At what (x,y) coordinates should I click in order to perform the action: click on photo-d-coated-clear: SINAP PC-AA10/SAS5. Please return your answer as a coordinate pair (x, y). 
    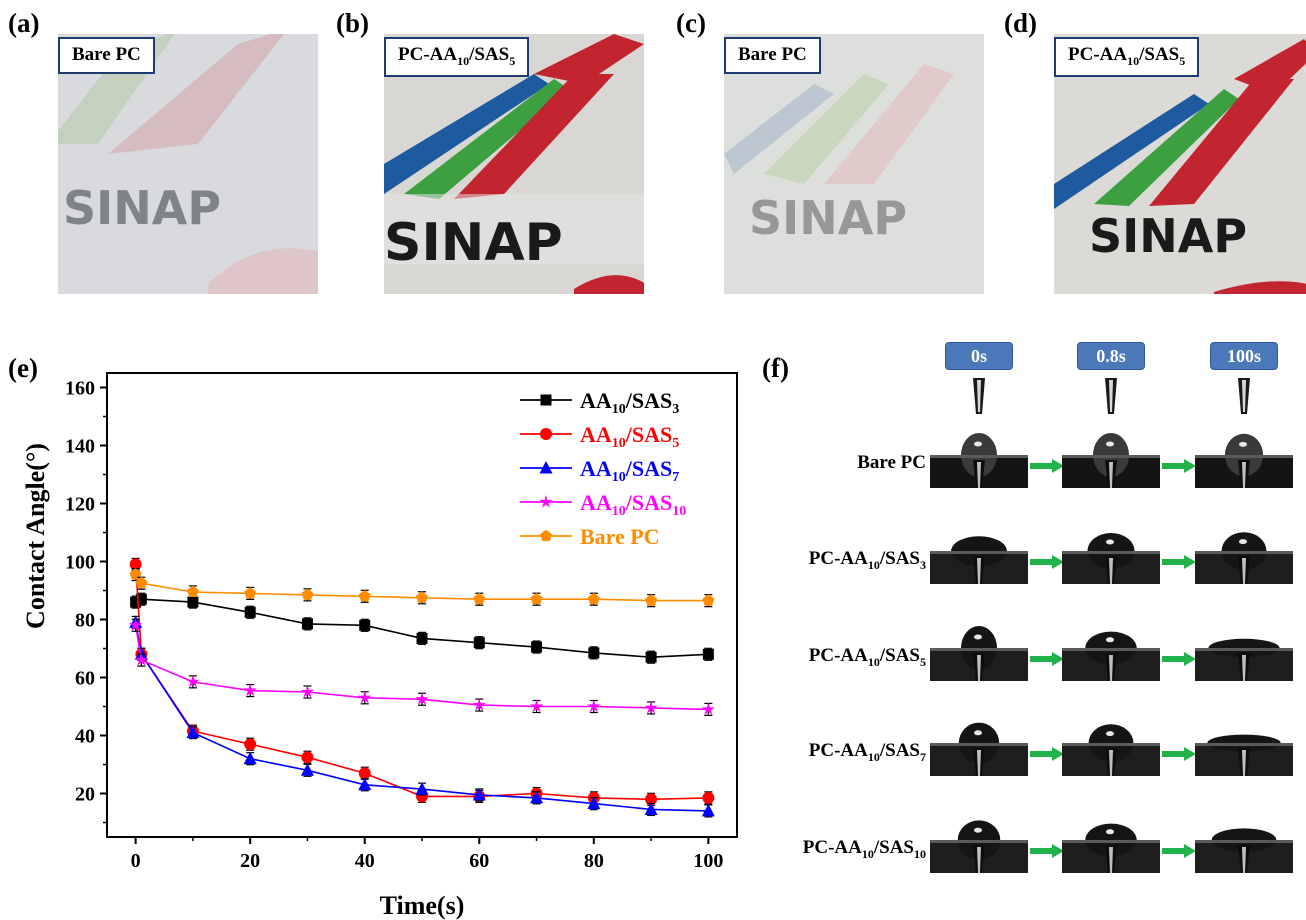
    Looking at the image, I should click on (1180, 164).